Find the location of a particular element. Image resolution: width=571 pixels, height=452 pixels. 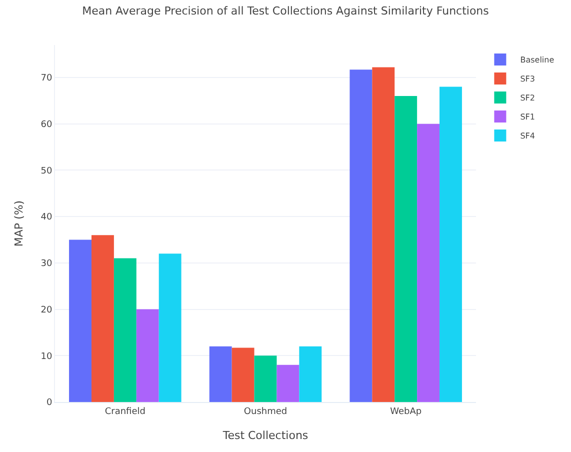

x-tick-label: Cranfield is located at coordinates (125, 411).